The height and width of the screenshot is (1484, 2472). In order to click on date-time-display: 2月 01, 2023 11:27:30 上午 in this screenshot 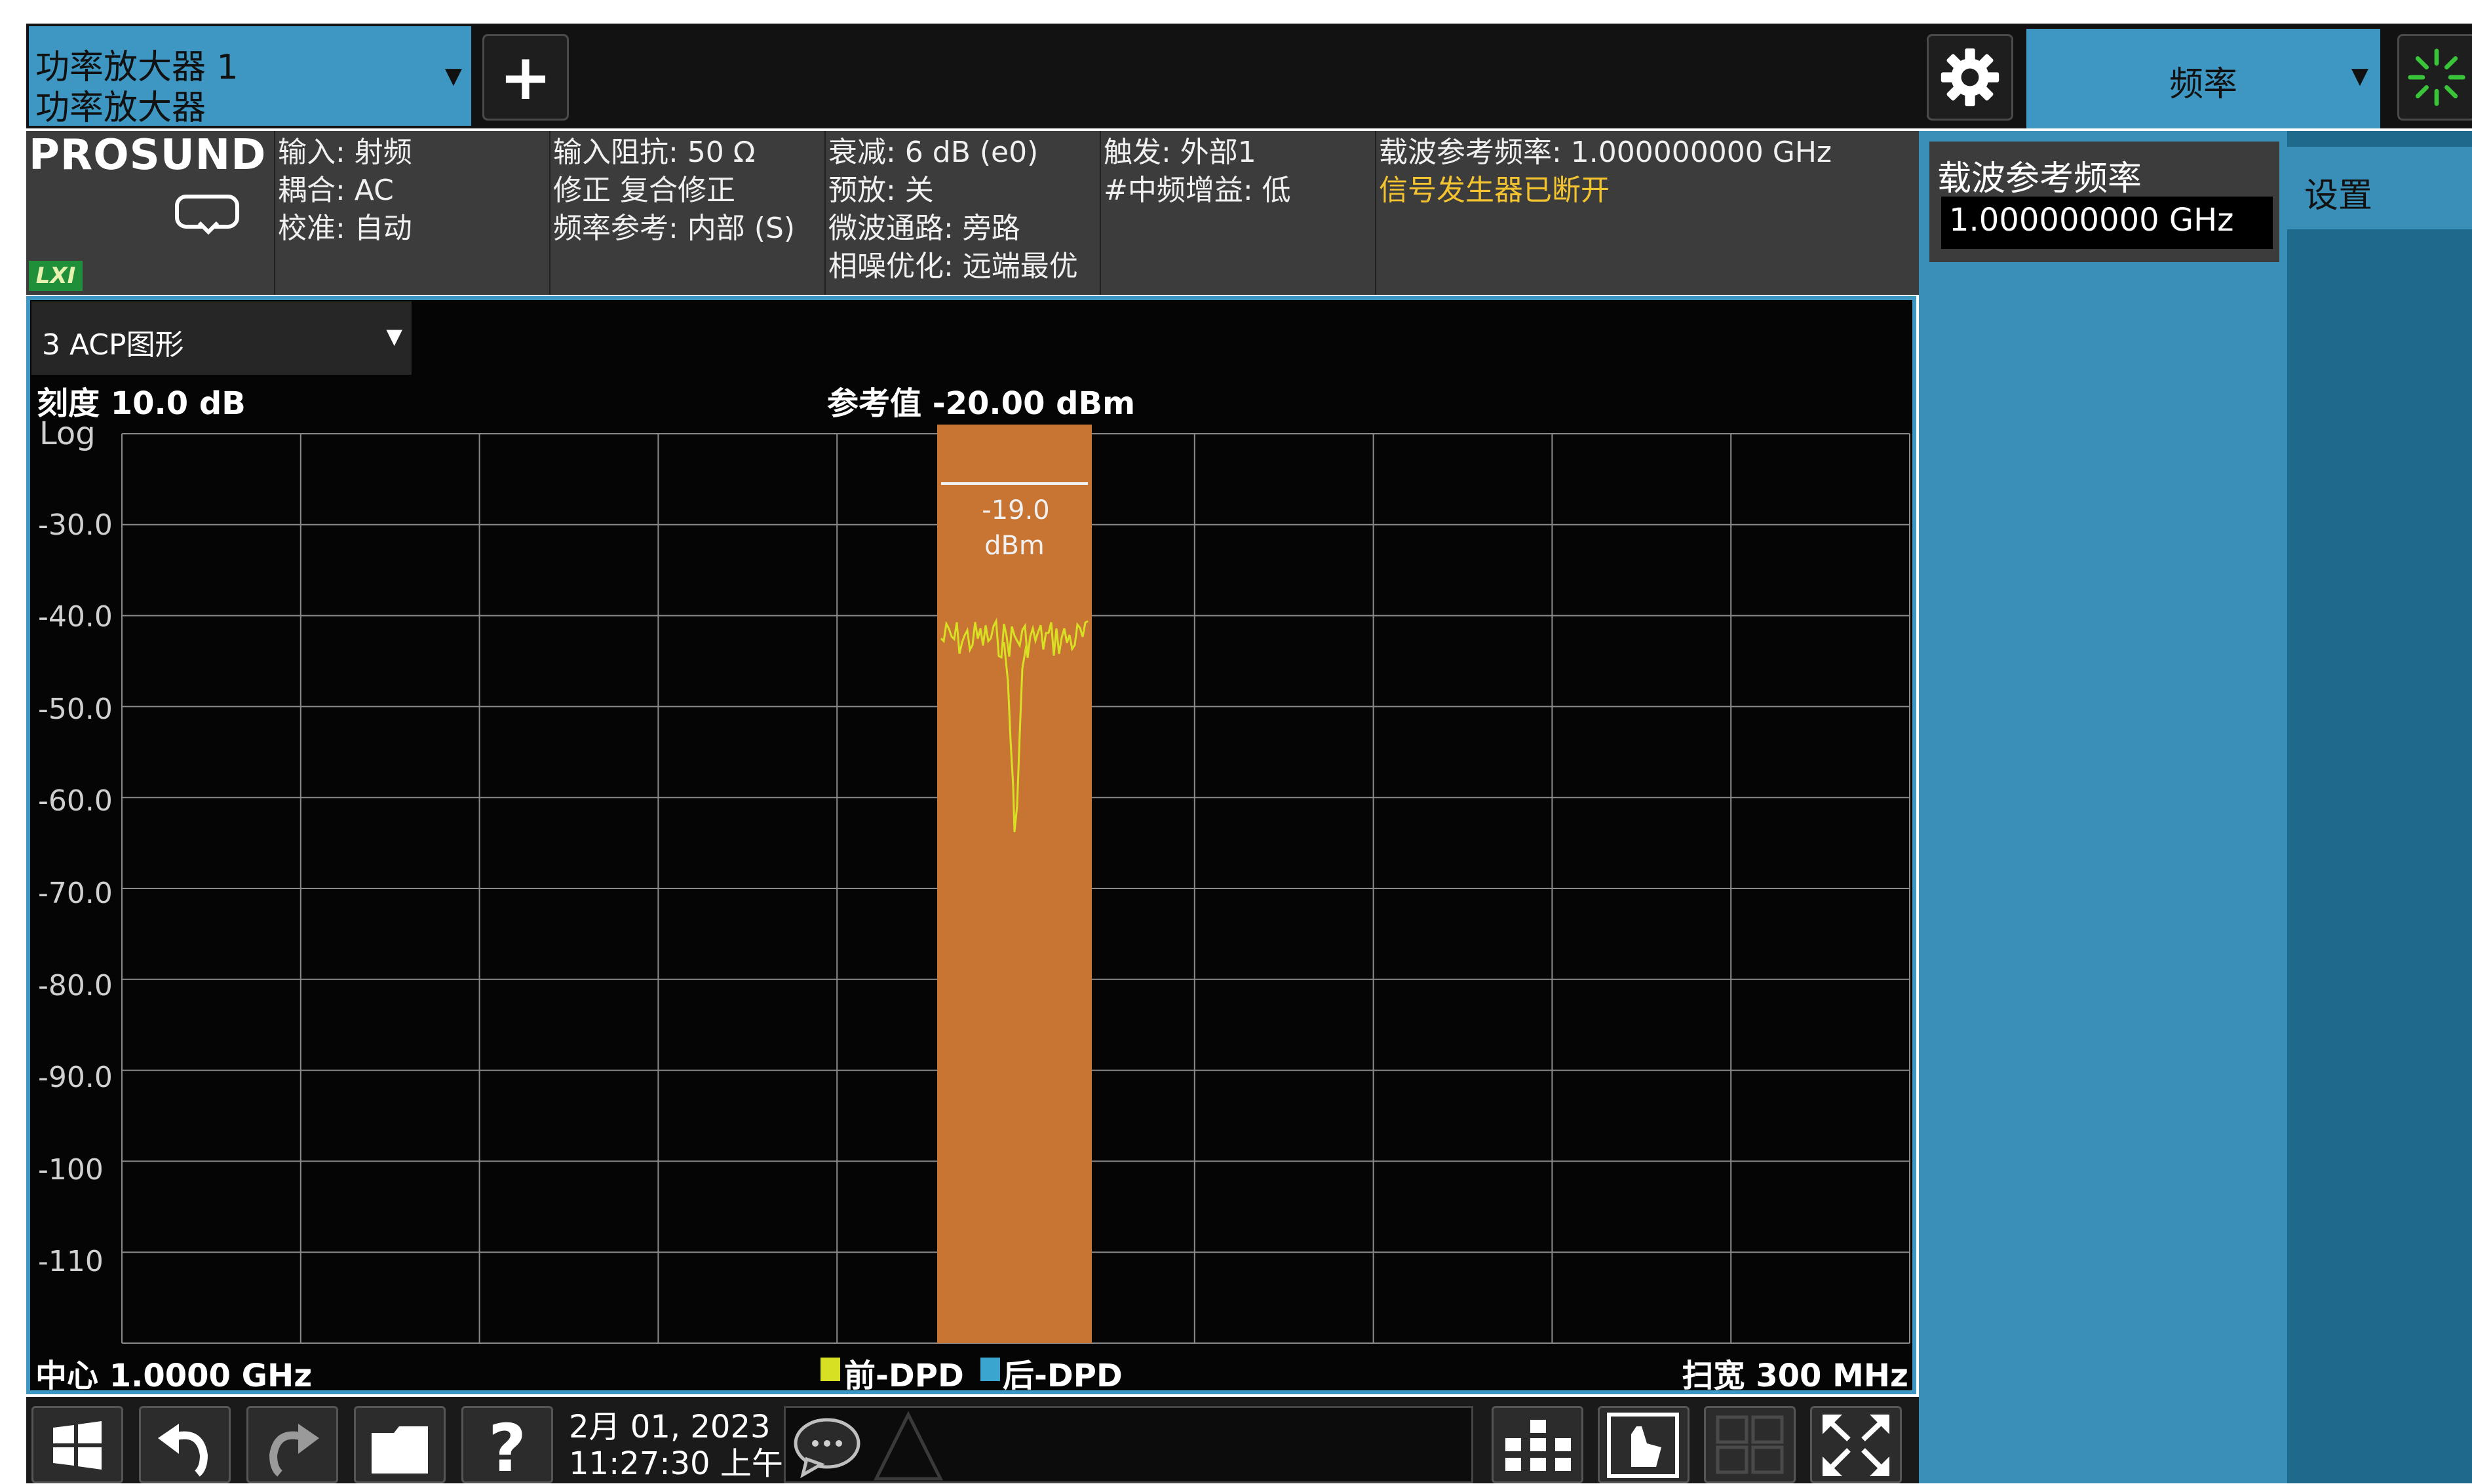, I will do `click(676, 1445)`.